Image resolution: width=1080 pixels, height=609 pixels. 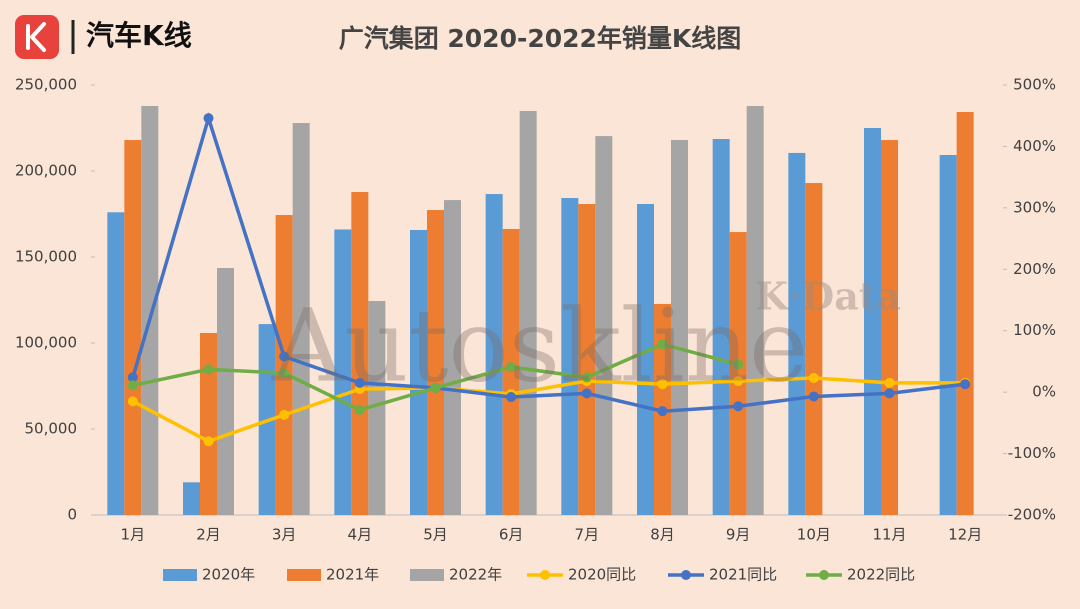 I want to click on x-tick-label: 8月, so click(x=662, y=535).